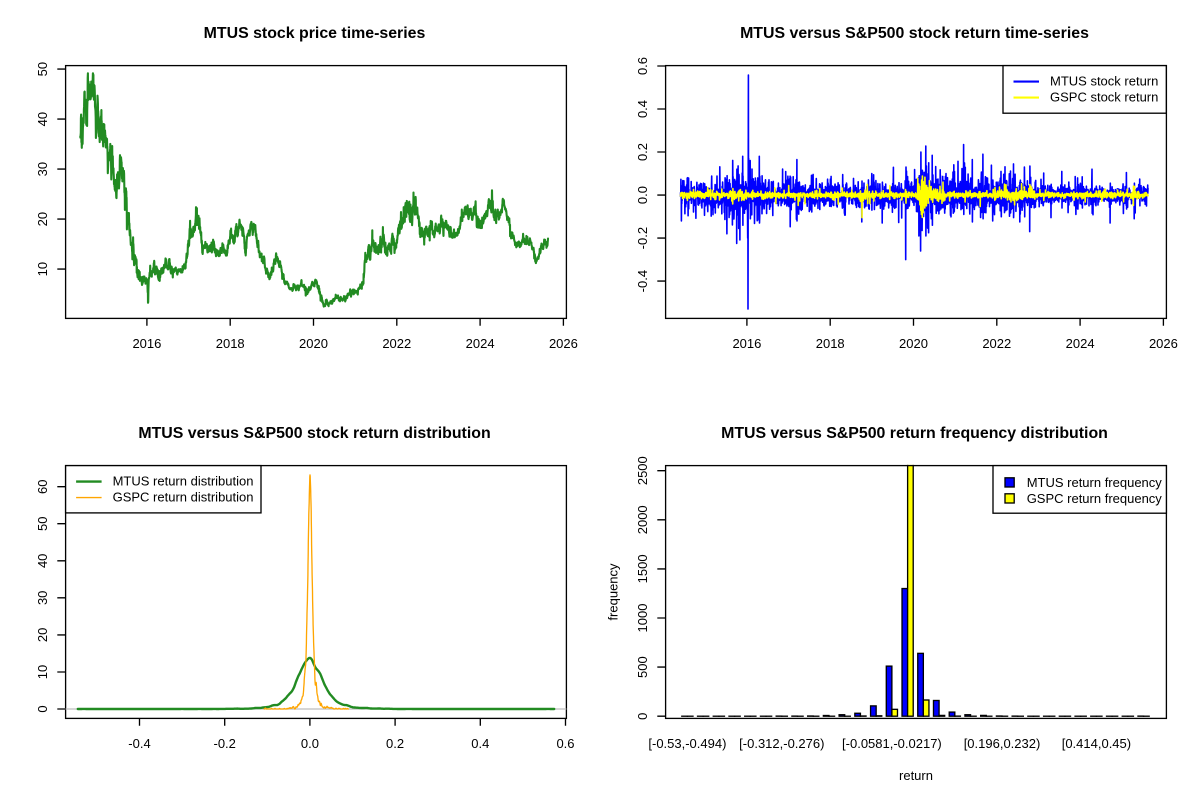 The image size is (1200, 800). I want to click on svg-text: [0.414,0.45), so click(1096, 743).